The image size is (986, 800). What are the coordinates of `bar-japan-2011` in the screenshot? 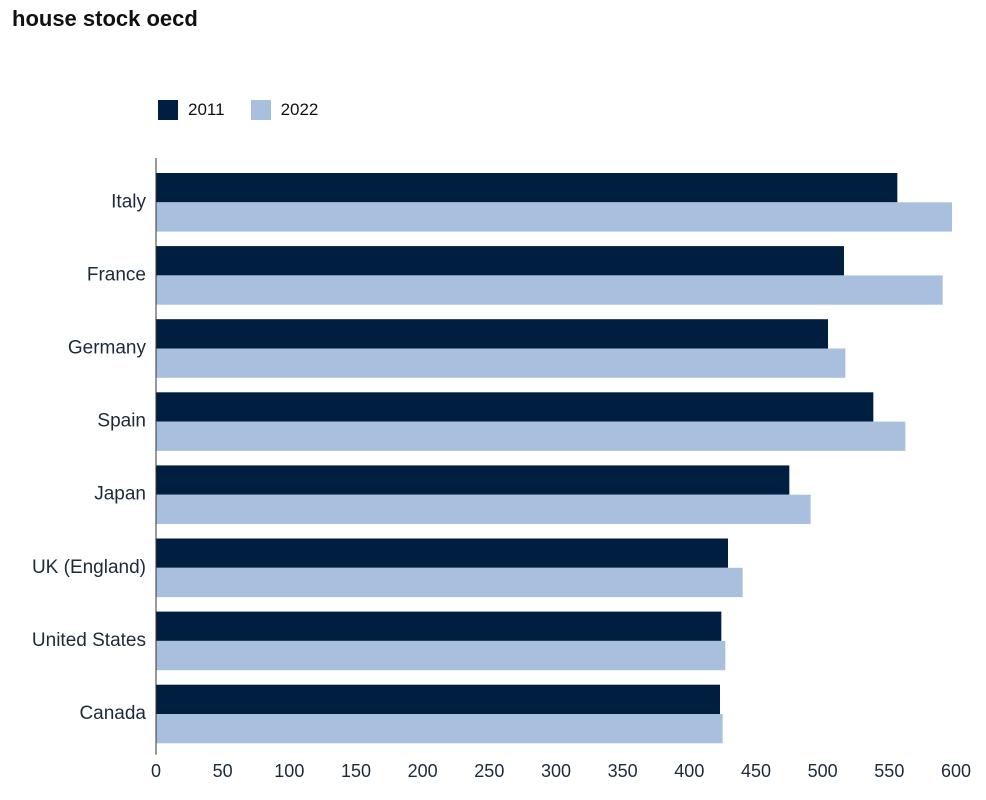 It's located at (473, 480).